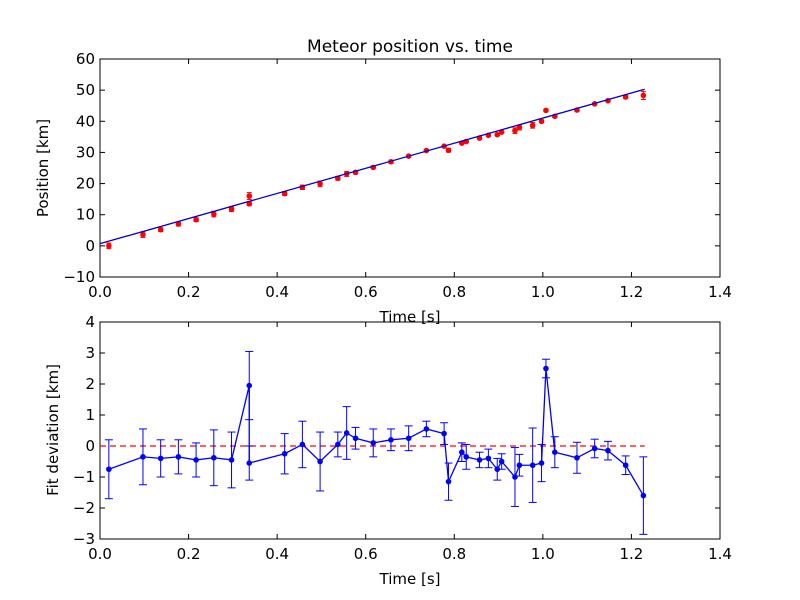 This screenshot has width=800, height=600. I want to click on y-axis-label: Position [km], so click(43, 168).